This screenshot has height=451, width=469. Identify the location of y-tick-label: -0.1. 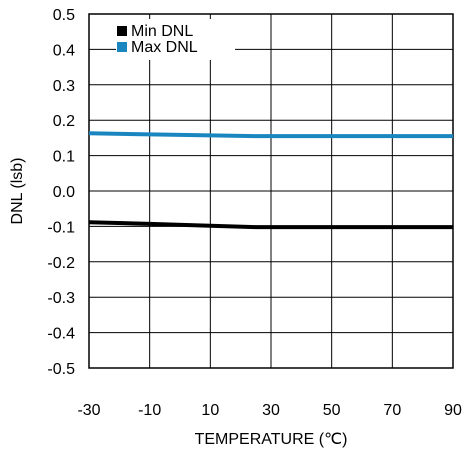
(61, 227).